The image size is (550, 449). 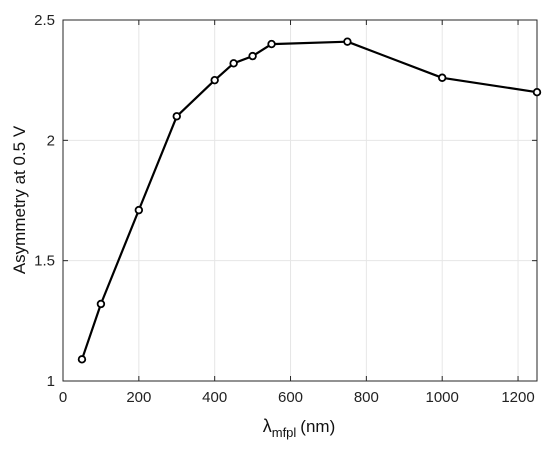 What do you see at coordinates (317, 426) in the screenshot?
I see `x-axis-label-units: (nm)` at bounding box center [317, 426].